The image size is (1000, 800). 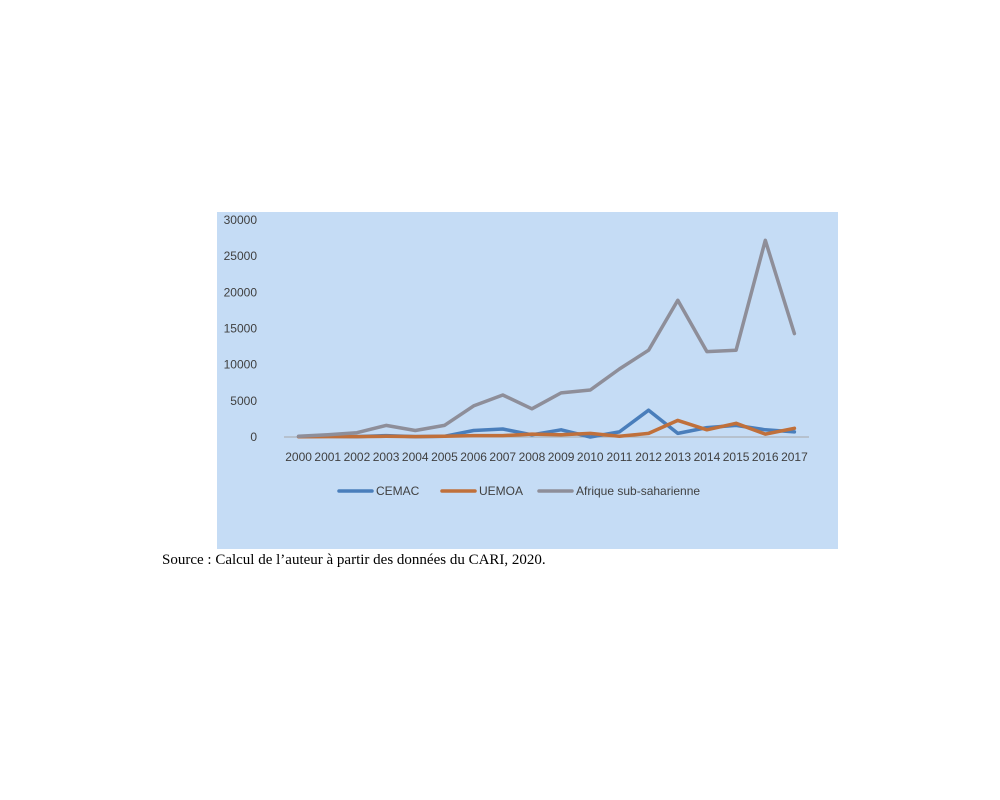 I want to click on x-tick-label: 2011, so click(x=620, y=457).